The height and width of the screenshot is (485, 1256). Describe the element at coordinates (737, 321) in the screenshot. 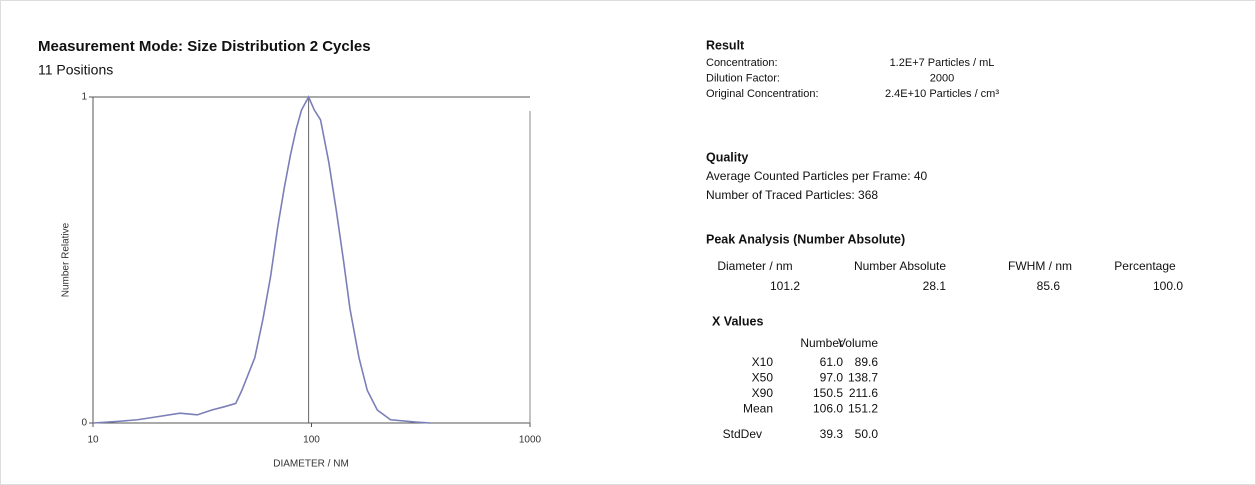

I see `xvalues-title: X Values` at that location.